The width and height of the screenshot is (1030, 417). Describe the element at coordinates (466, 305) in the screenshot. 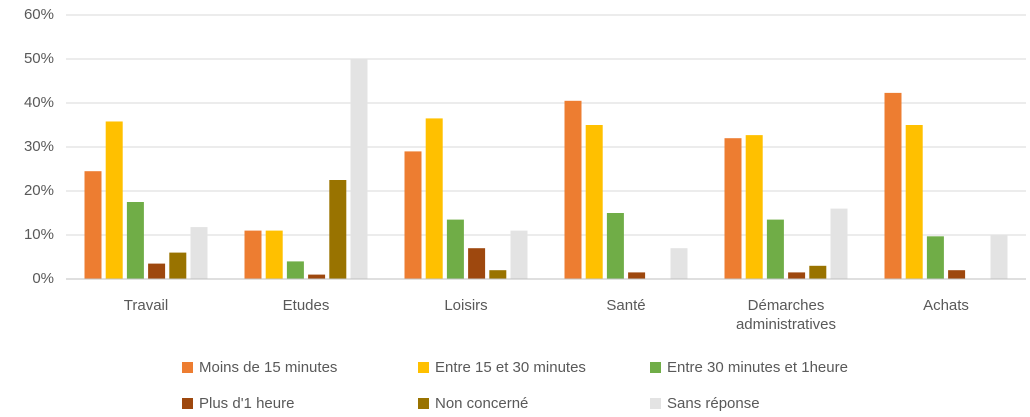

I see `x-tick-label: Loisirs` at that location.